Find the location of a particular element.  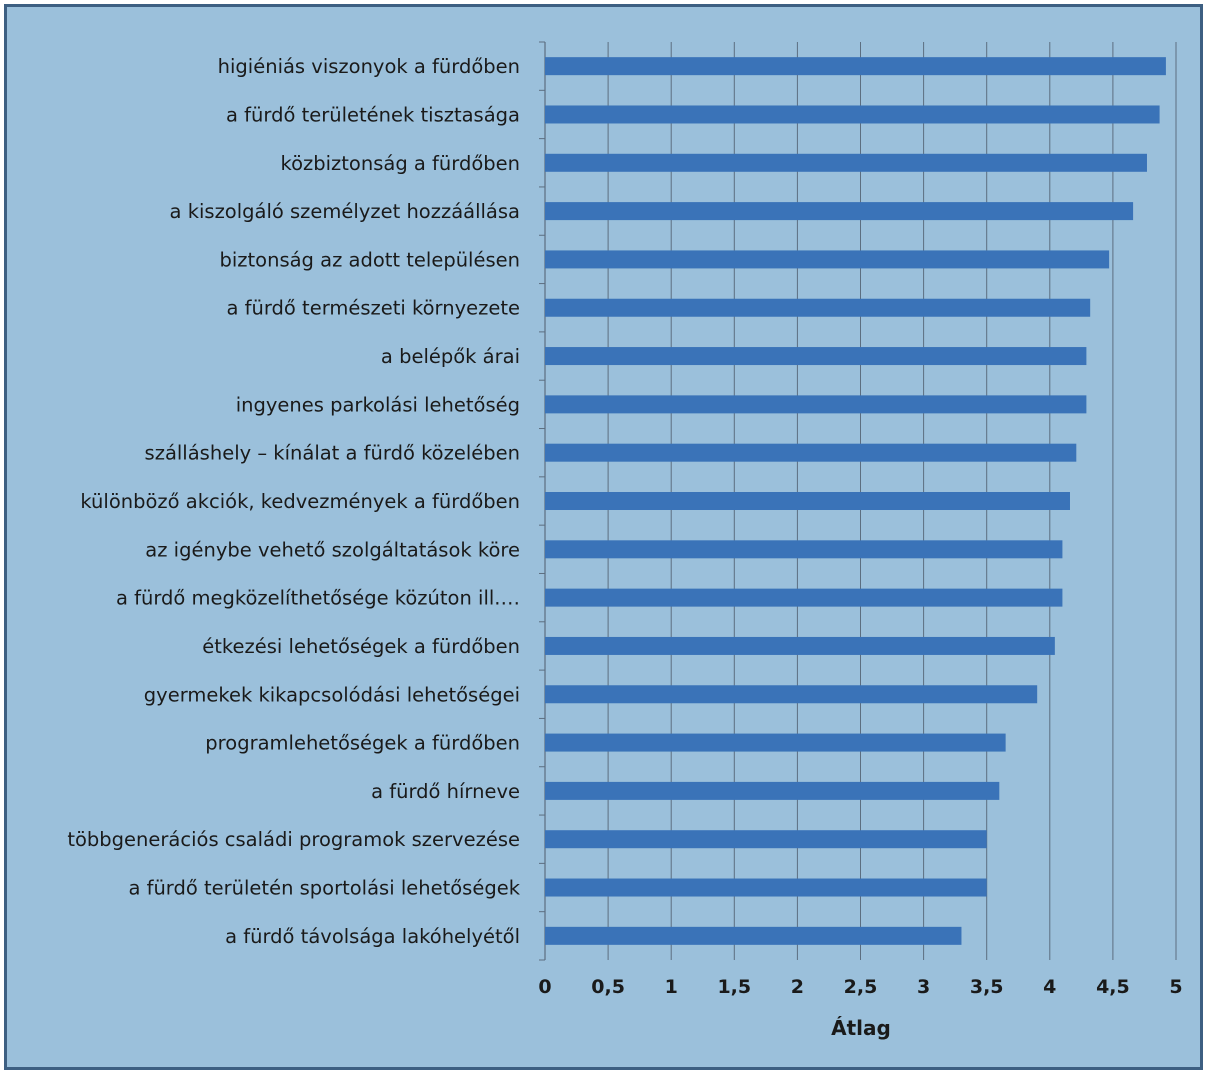

x-axis-title: Átlag is located at coordinates (861, 1028).